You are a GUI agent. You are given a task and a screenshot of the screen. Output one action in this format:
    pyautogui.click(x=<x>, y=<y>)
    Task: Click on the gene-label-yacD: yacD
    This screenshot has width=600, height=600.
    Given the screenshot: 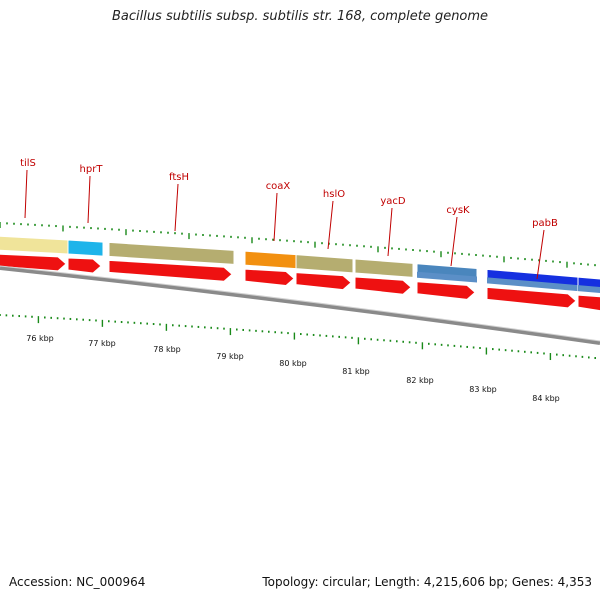 What is the action you would take?
    pyautogui.click(x=393, y=201)
    